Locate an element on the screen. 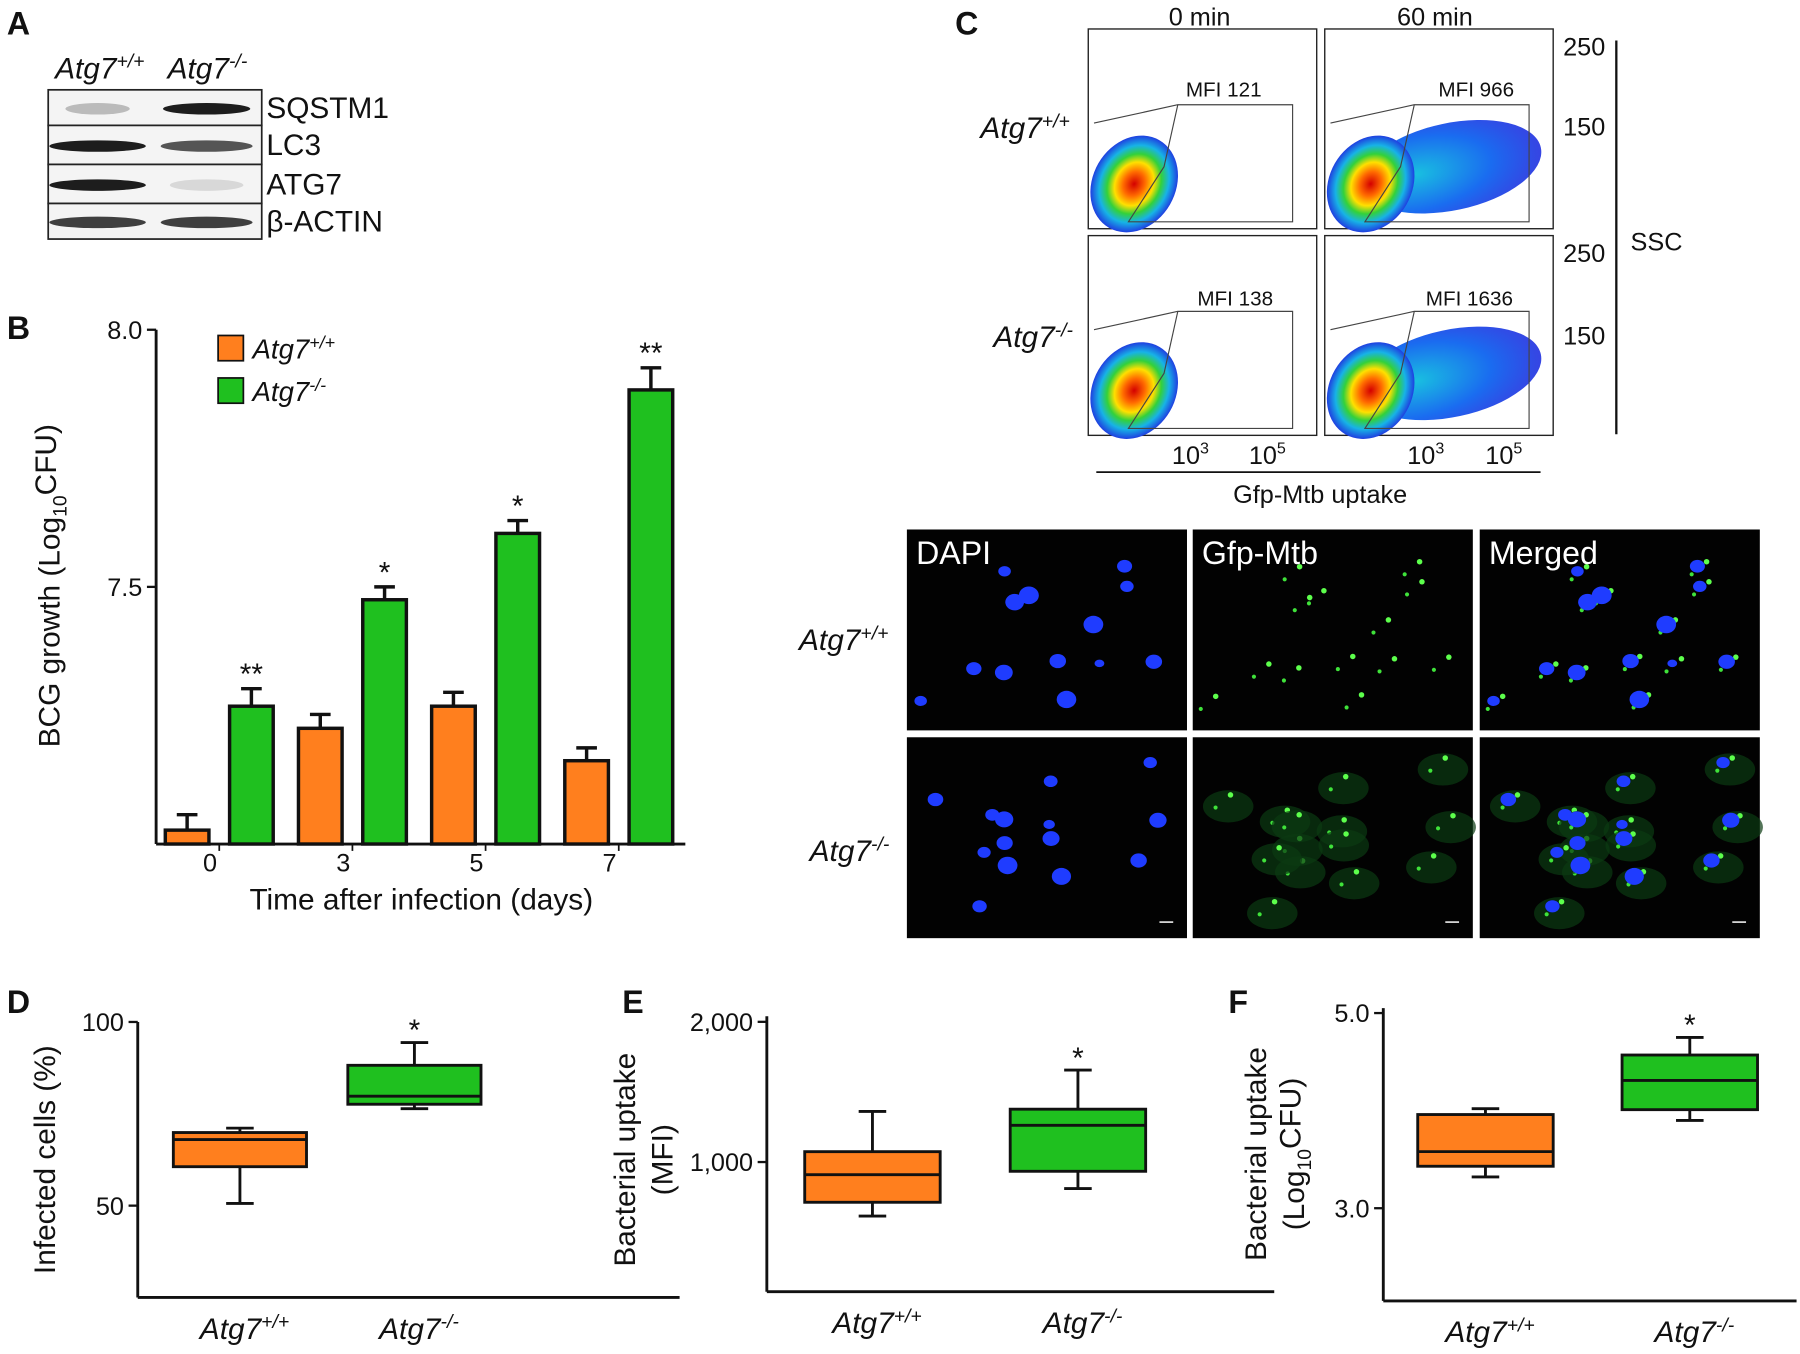  flow-x-tick-exp: 3 is located at coordinates (1439, 449).